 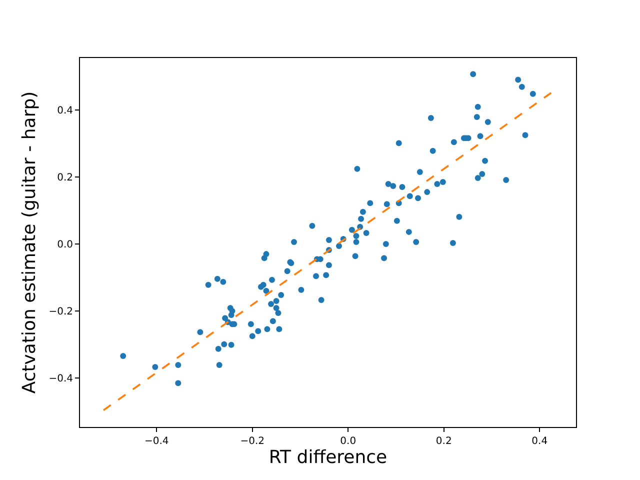 I want to click on x-tick-label: −0.2, so click(x=252, y=441).